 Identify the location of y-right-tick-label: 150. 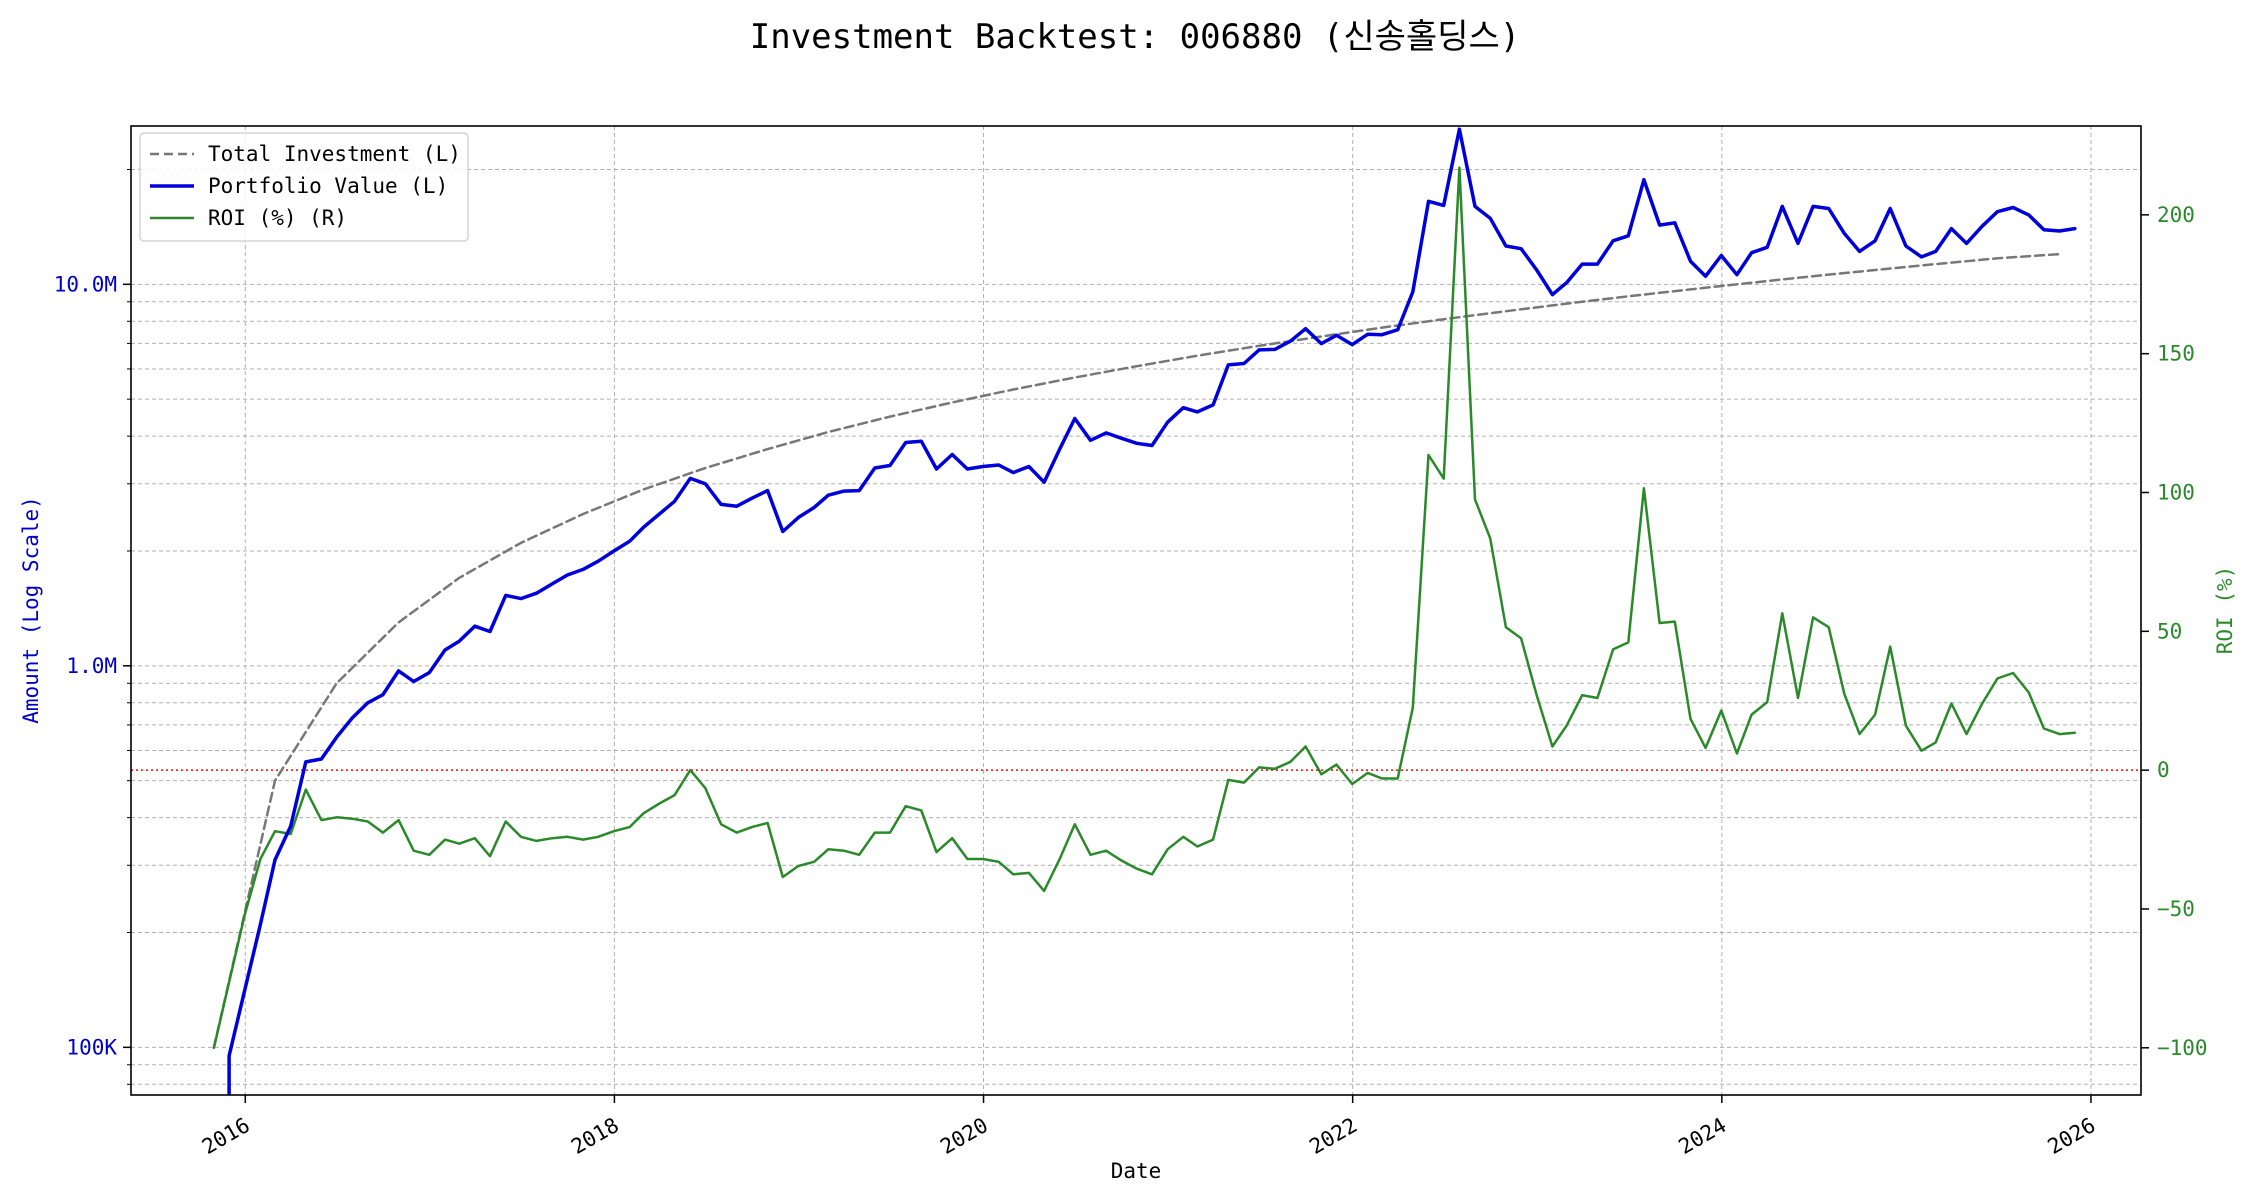
(2176, 354).